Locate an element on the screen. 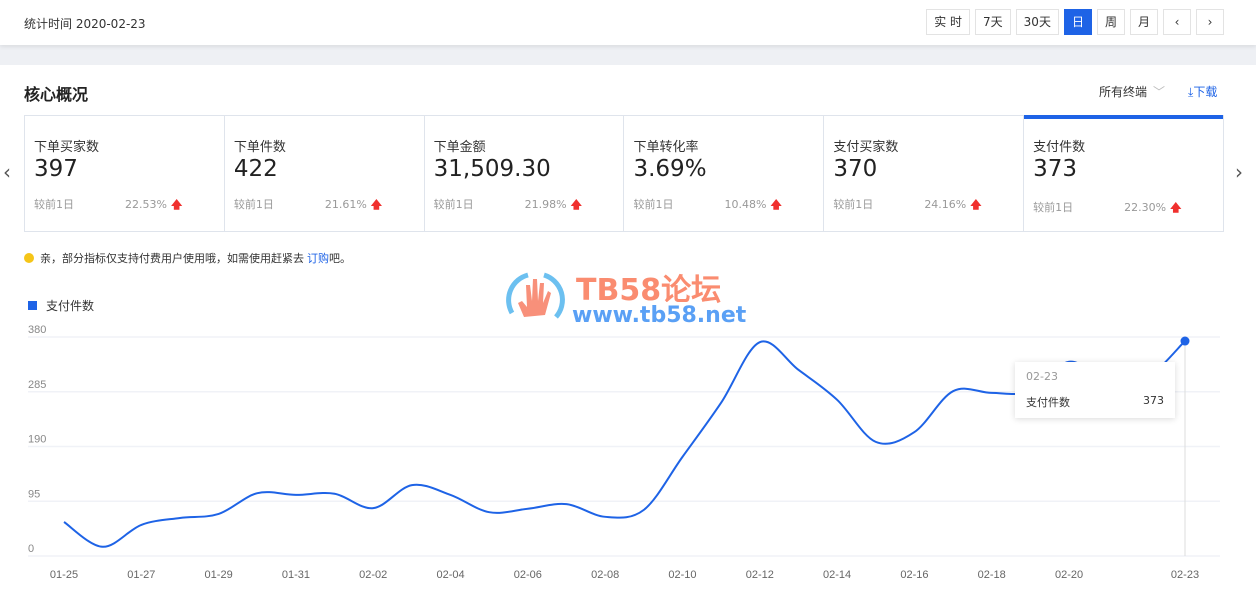  metric-change: 21.61% is located at coordinates (345, 204).